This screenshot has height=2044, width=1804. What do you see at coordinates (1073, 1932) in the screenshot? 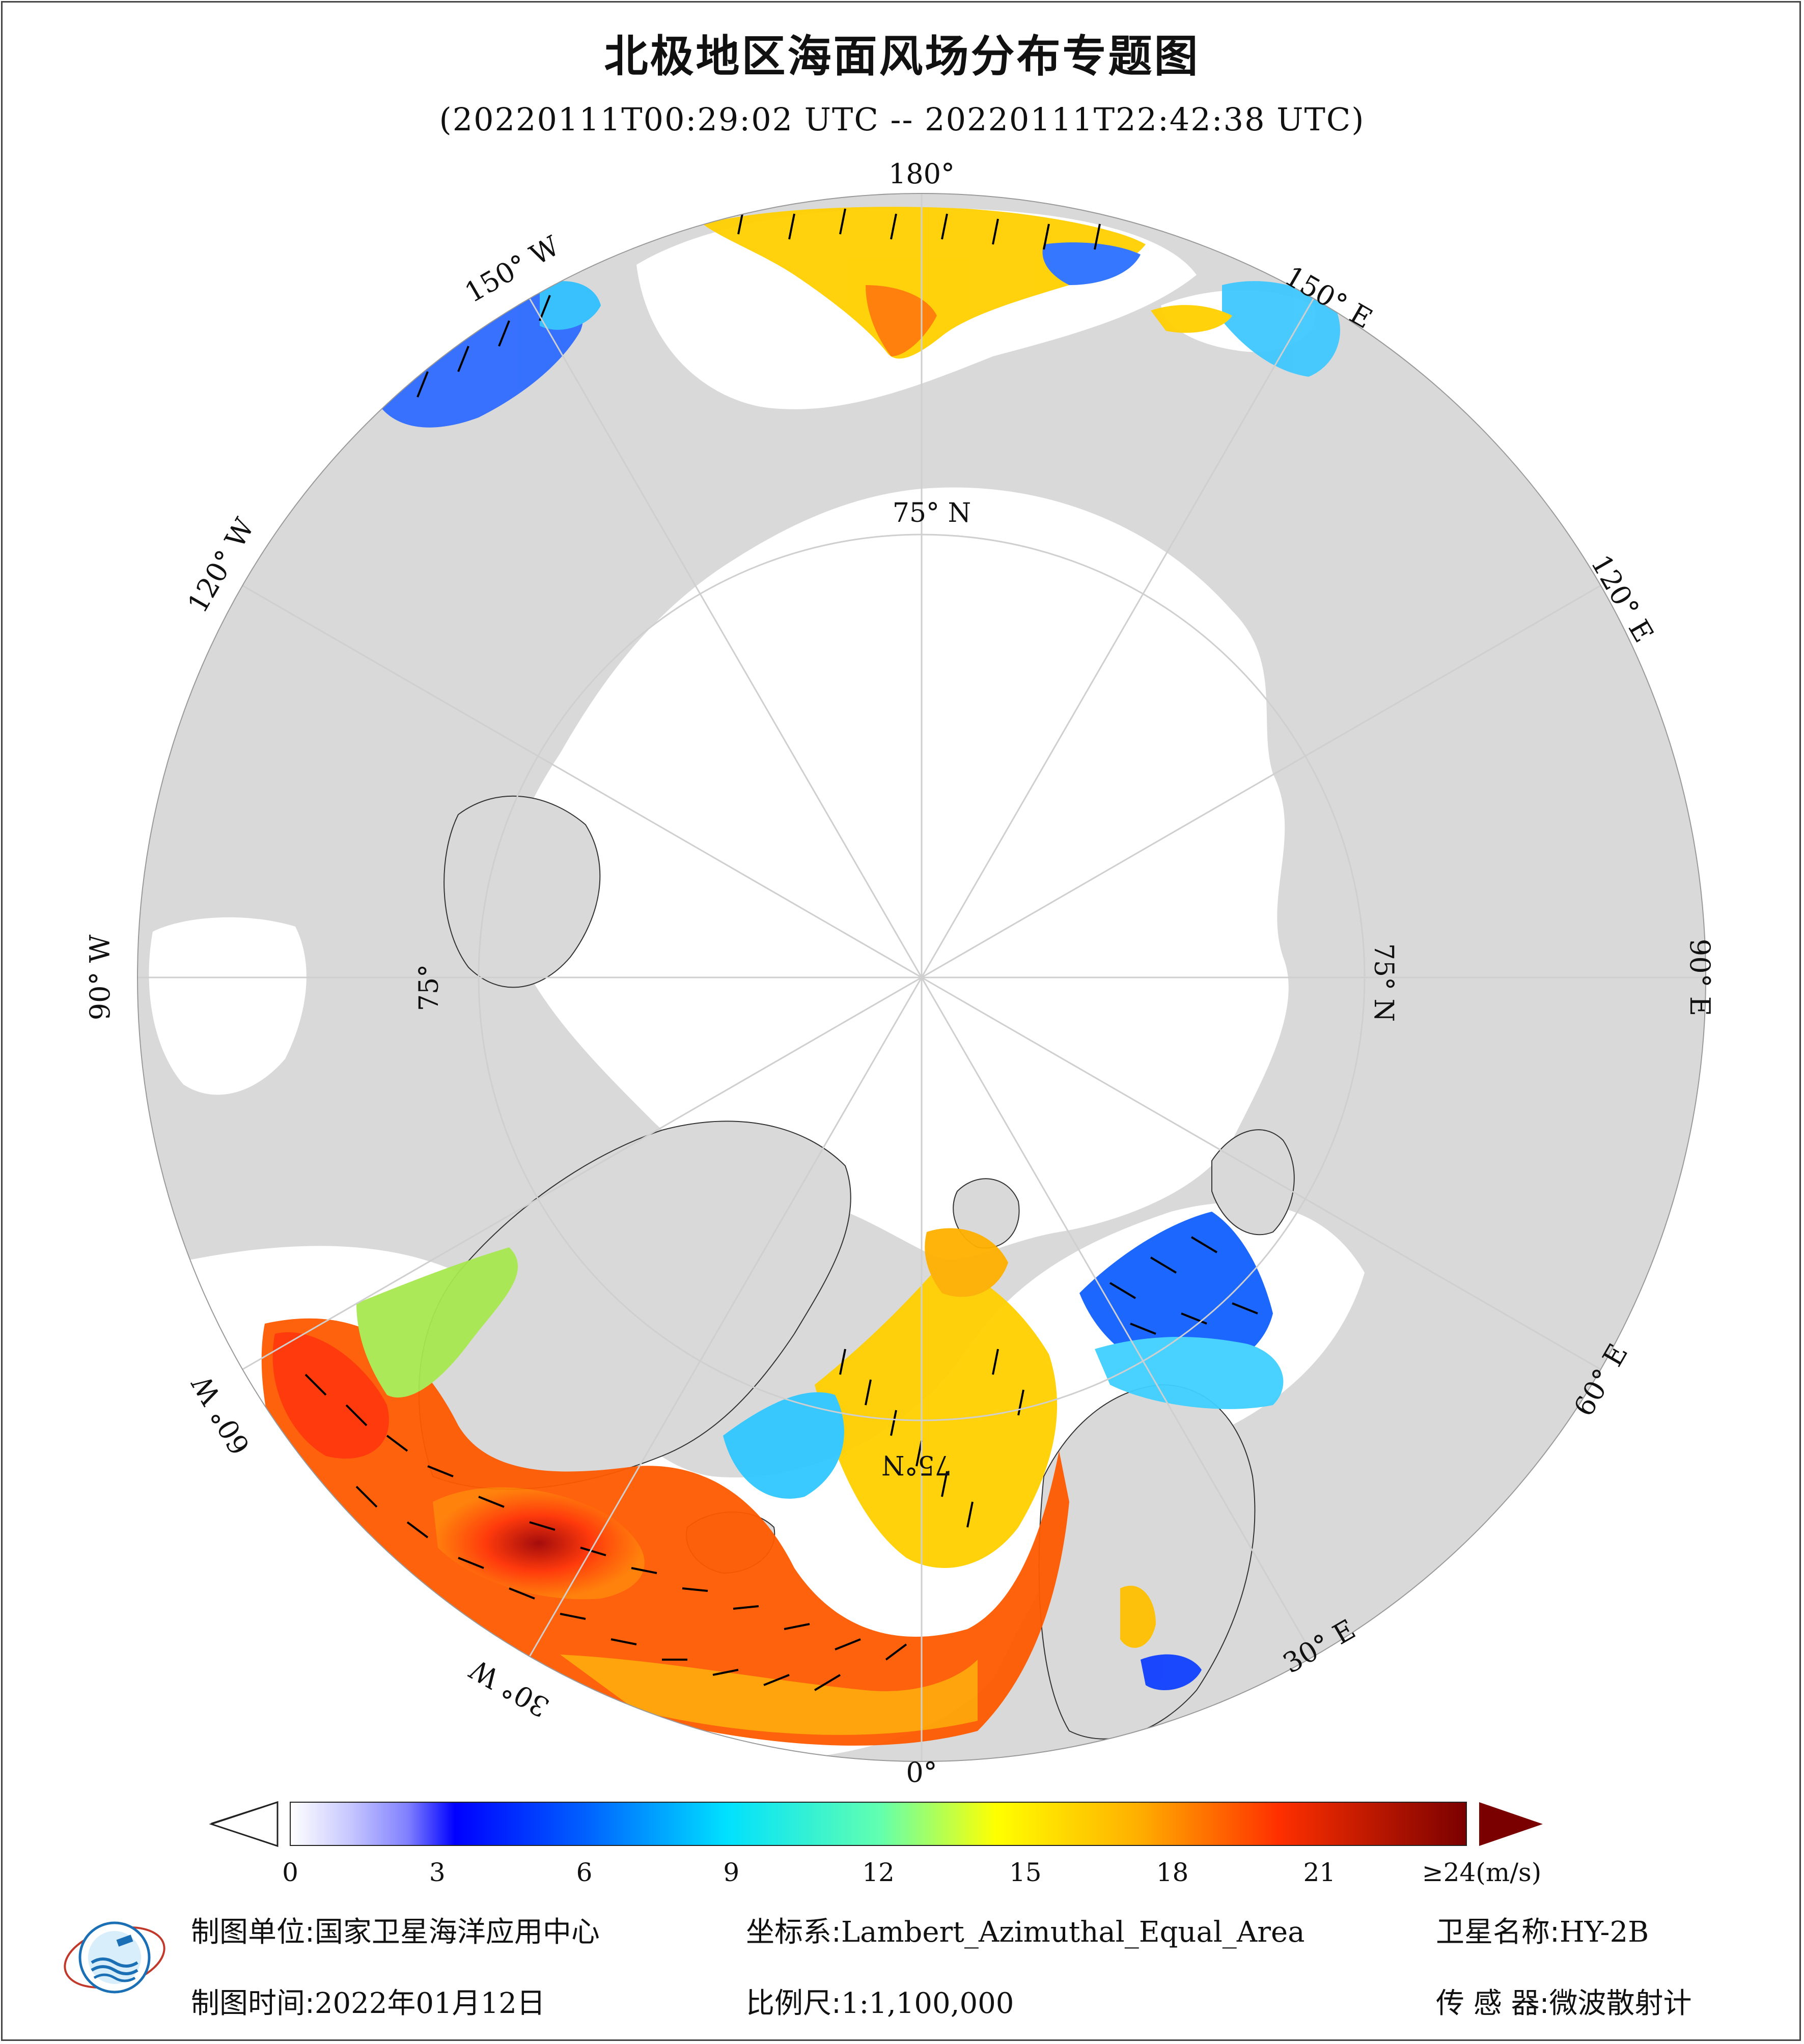
I see `crs-value: Lambert_Azimuthal_Equal_Area` at bounding box center [1073, 1932].